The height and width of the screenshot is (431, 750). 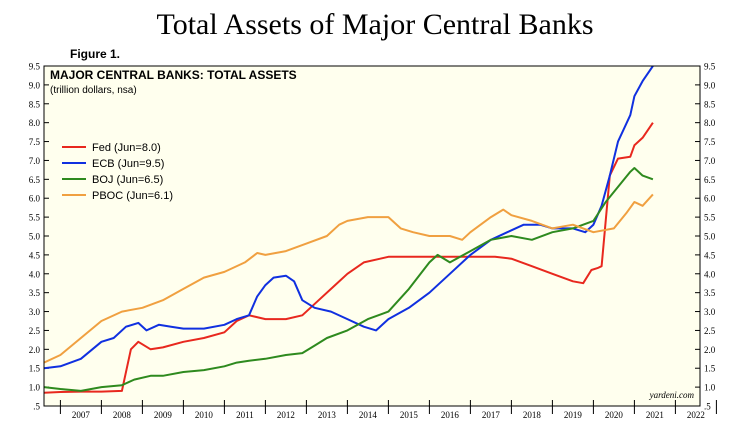 I want to click on x-tick-label: 2016, so click(x=450, y=415).